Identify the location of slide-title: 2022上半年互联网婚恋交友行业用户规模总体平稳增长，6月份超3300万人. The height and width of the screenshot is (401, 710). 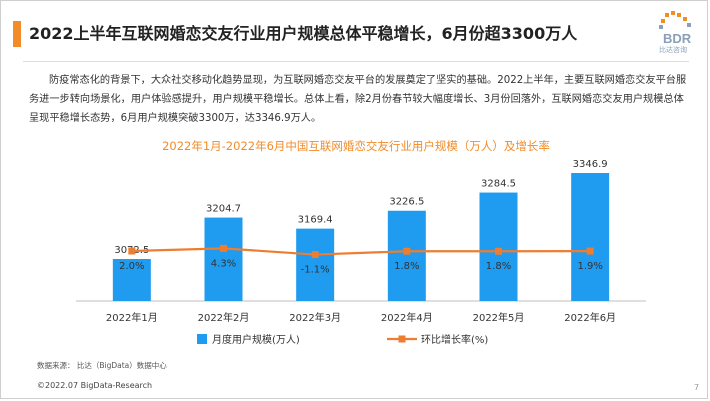
(303, 33).